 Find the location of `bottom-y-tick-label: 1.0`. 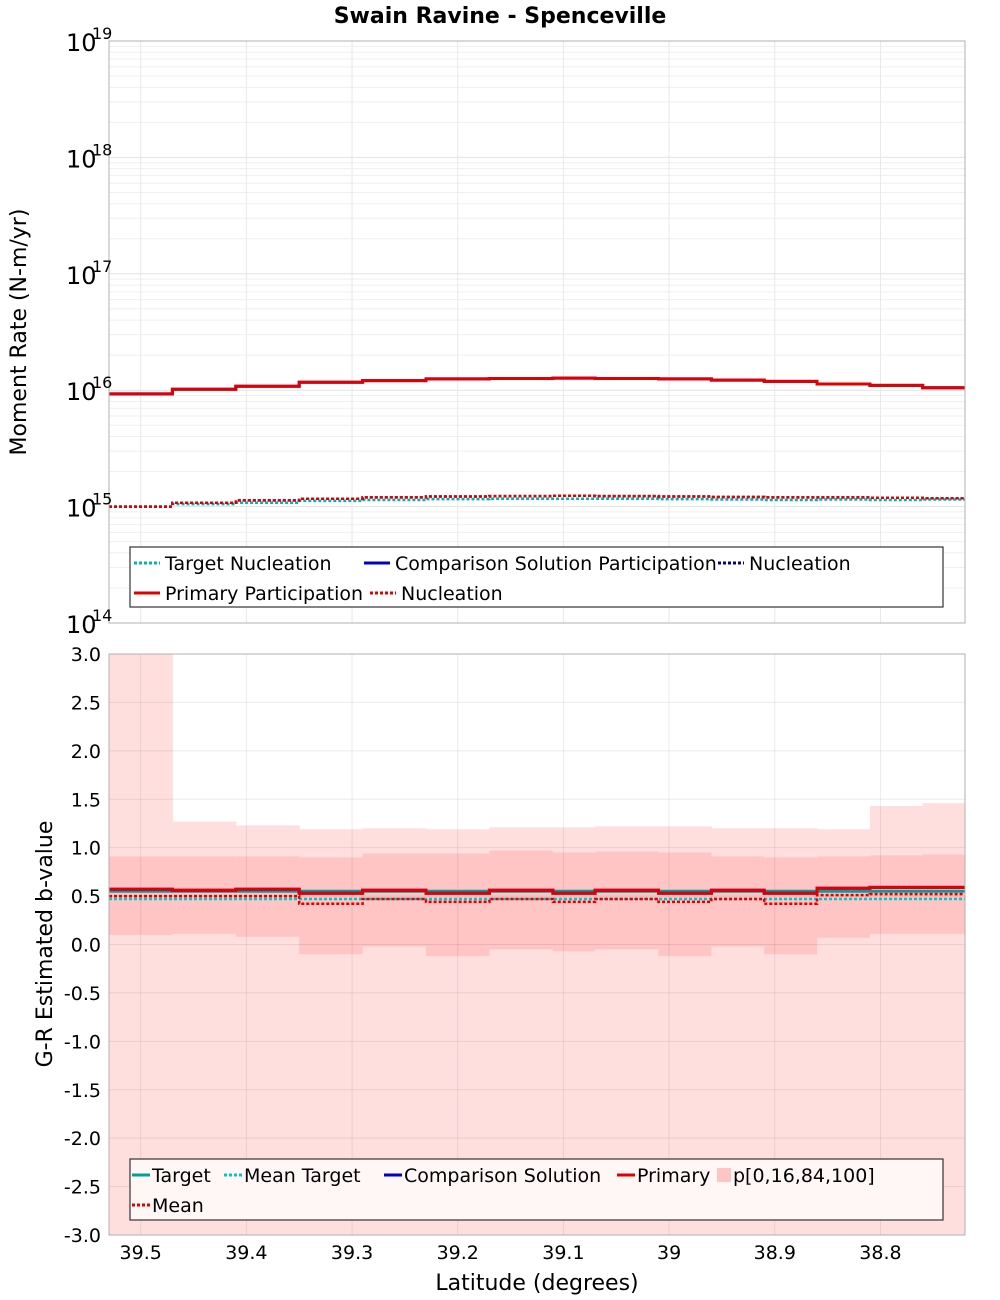

bottom-y-tick-label: 1.0 is located at coordinates (86, 849).